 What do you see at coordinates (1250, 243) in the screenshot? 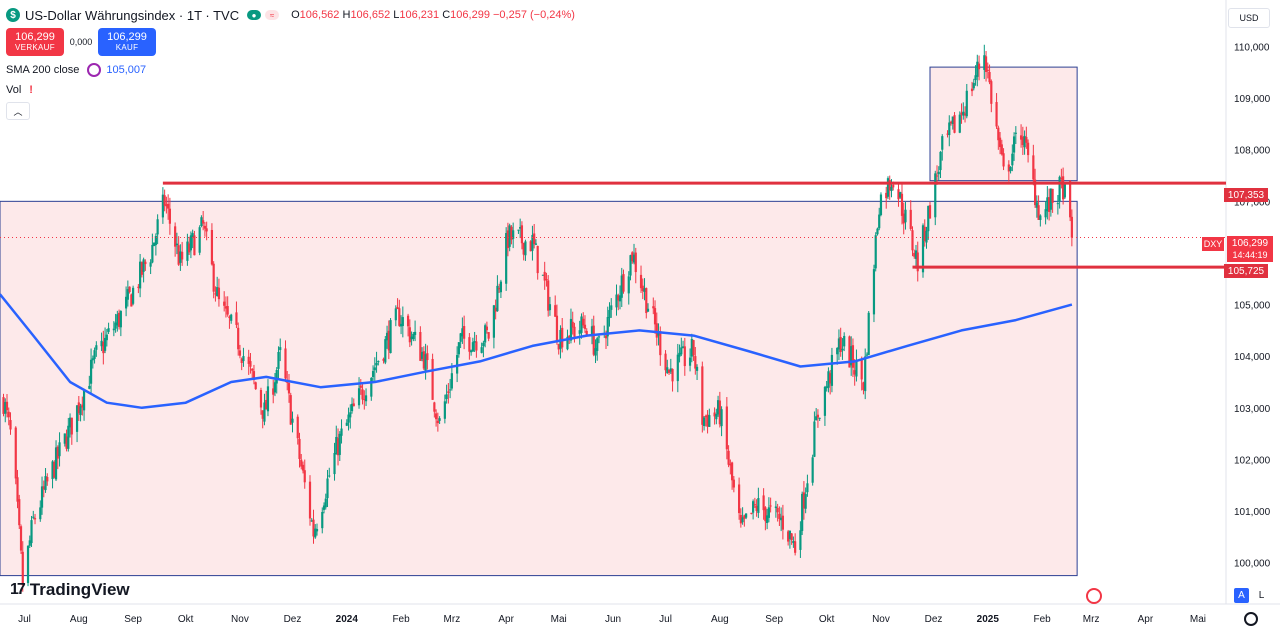
I see `last-price-value: 106,299` at bounding box center [1250, 243].